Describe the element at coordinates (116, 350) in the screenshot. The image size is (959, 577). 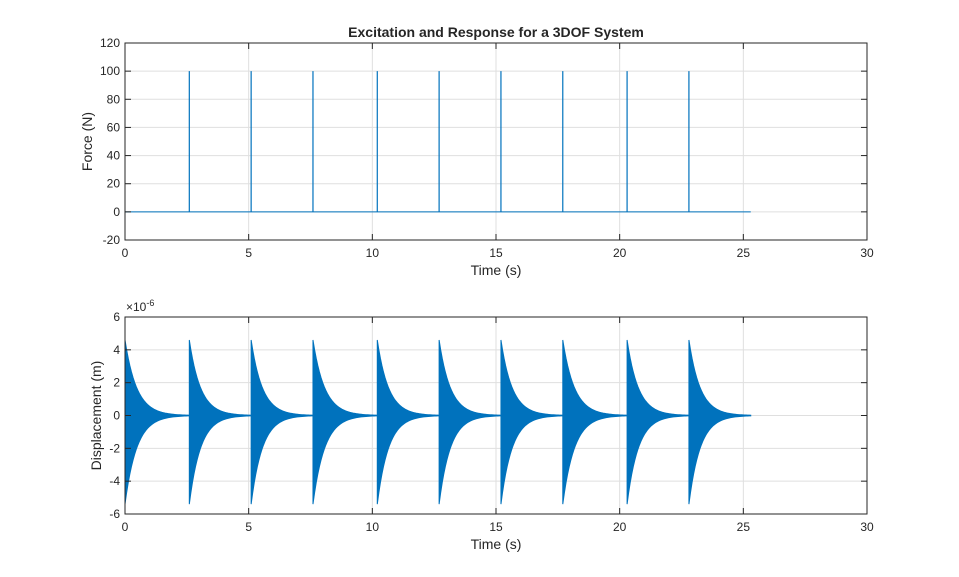
I see `y-tick-label: 4` at that location.